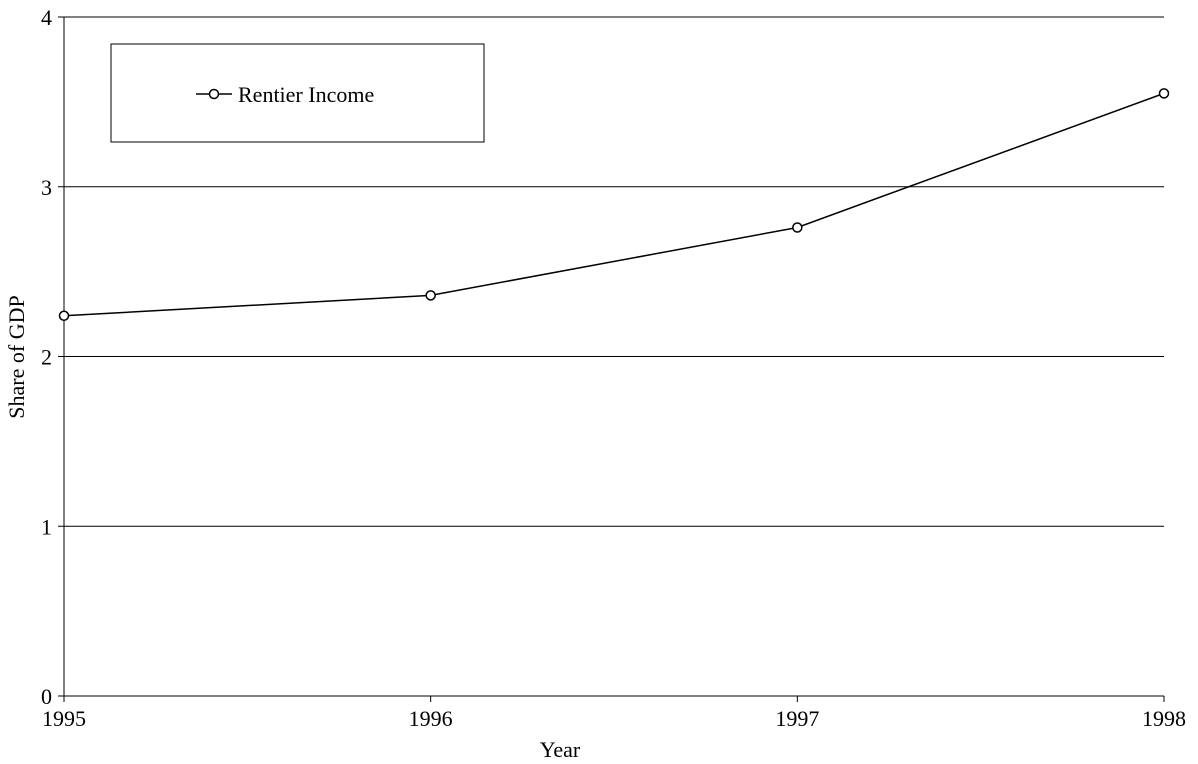  Describe the element at coordinates (797, 718) in the screenshot. I see `x-tick-label-1997: 1997` at that location.